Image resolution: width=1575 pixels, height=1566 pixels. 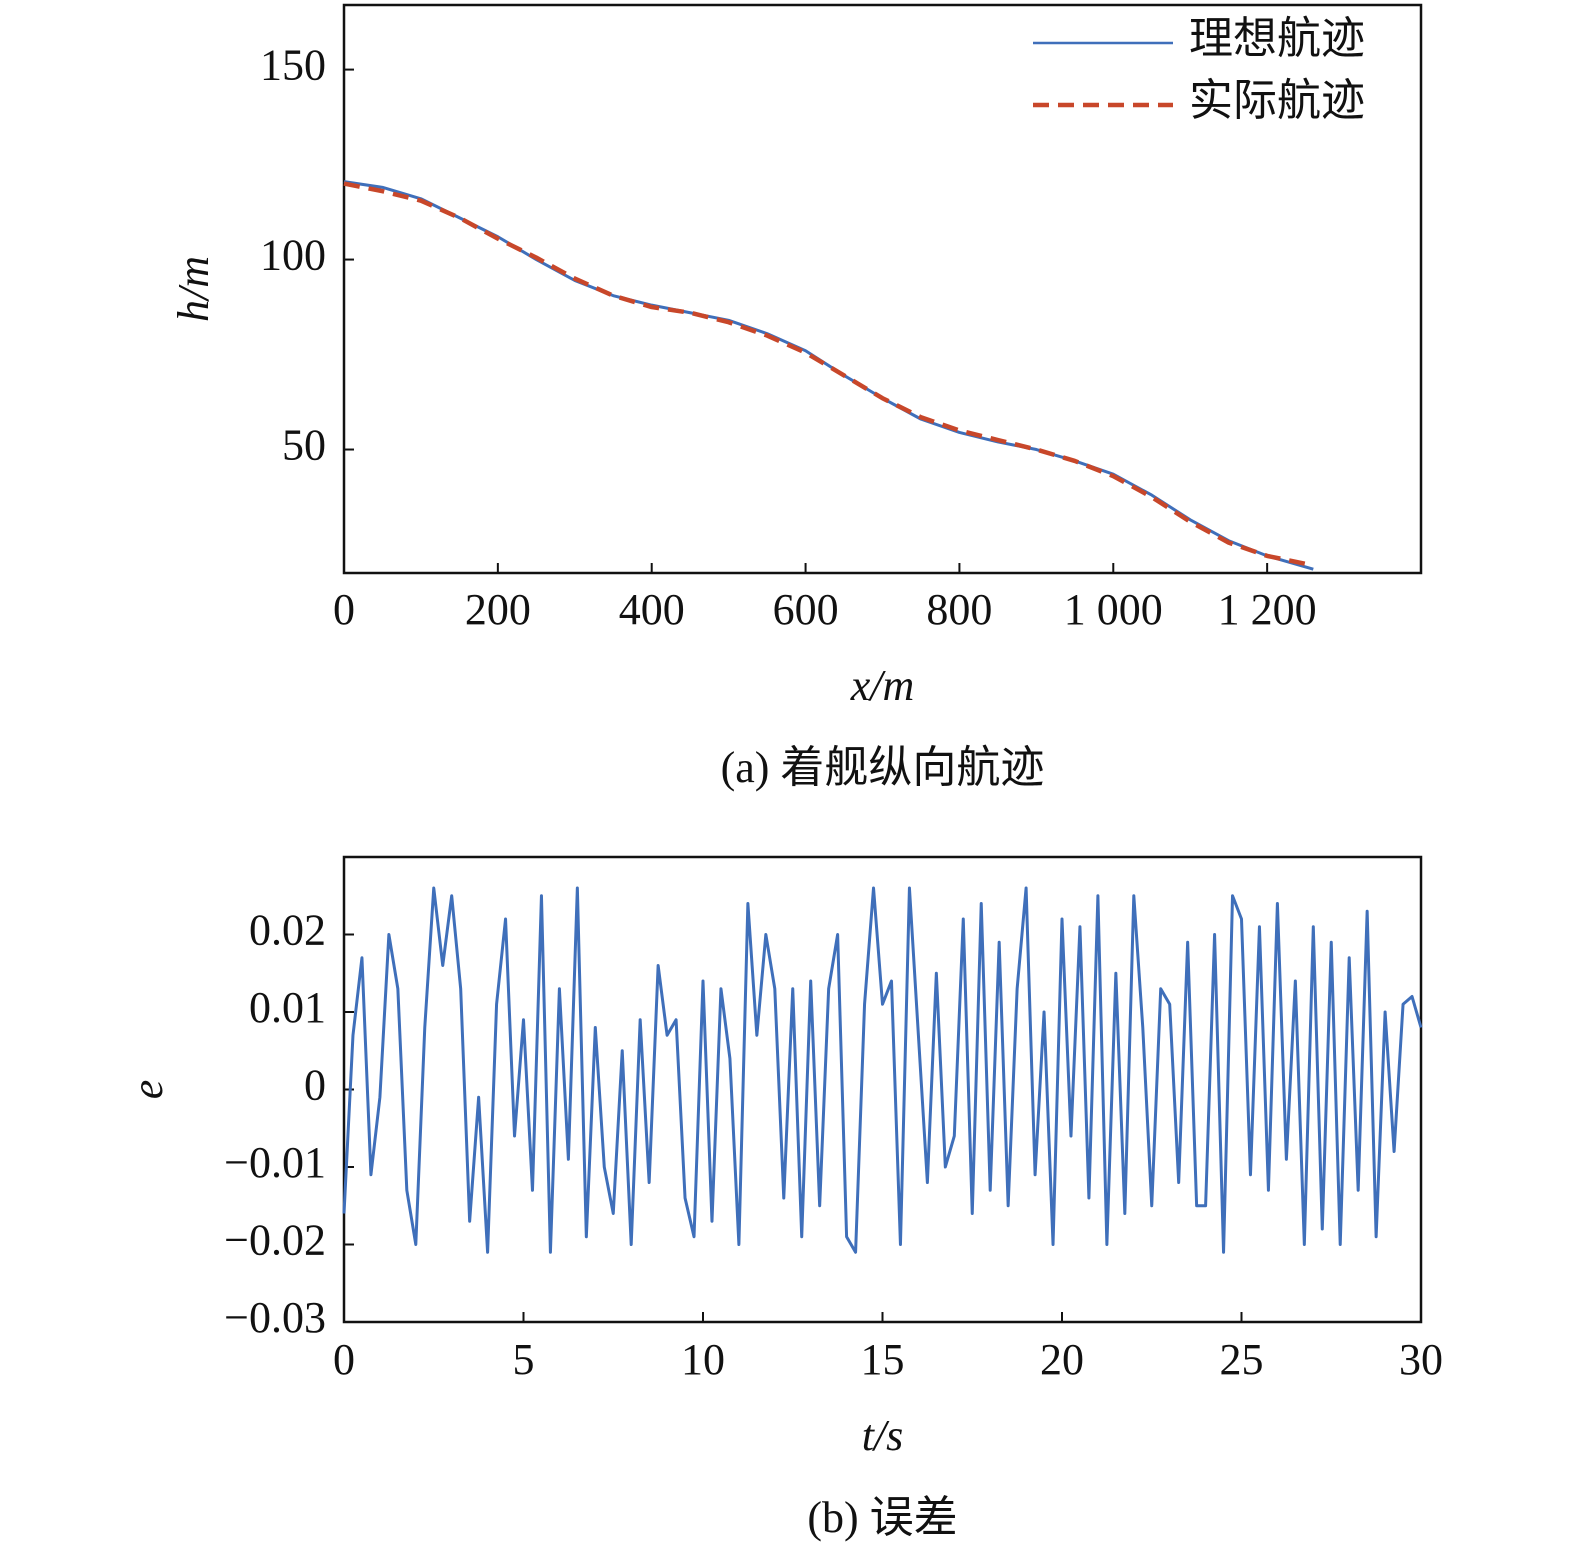 I want to click on x-tick-label: 25, so click(x=1242, y=1359).